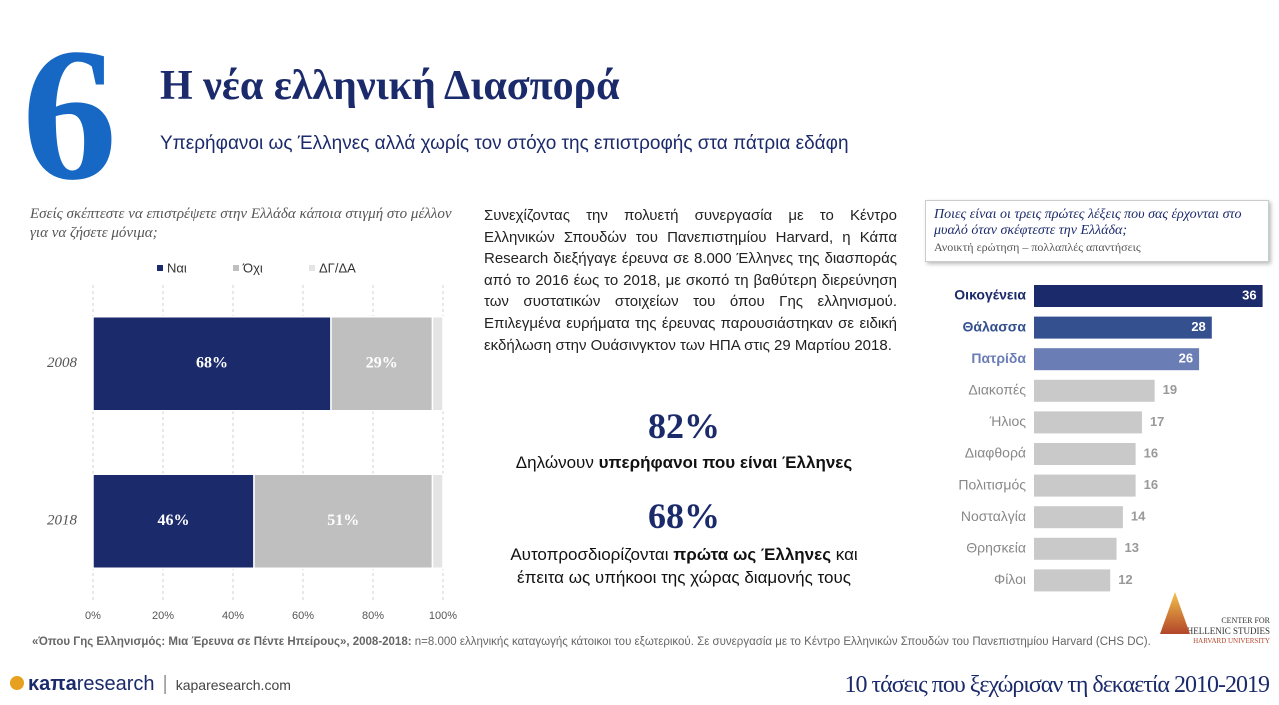 The width and height of the screenshot is (1279, 705). I want to click on legend-label: Όχι, so click(252, 267).